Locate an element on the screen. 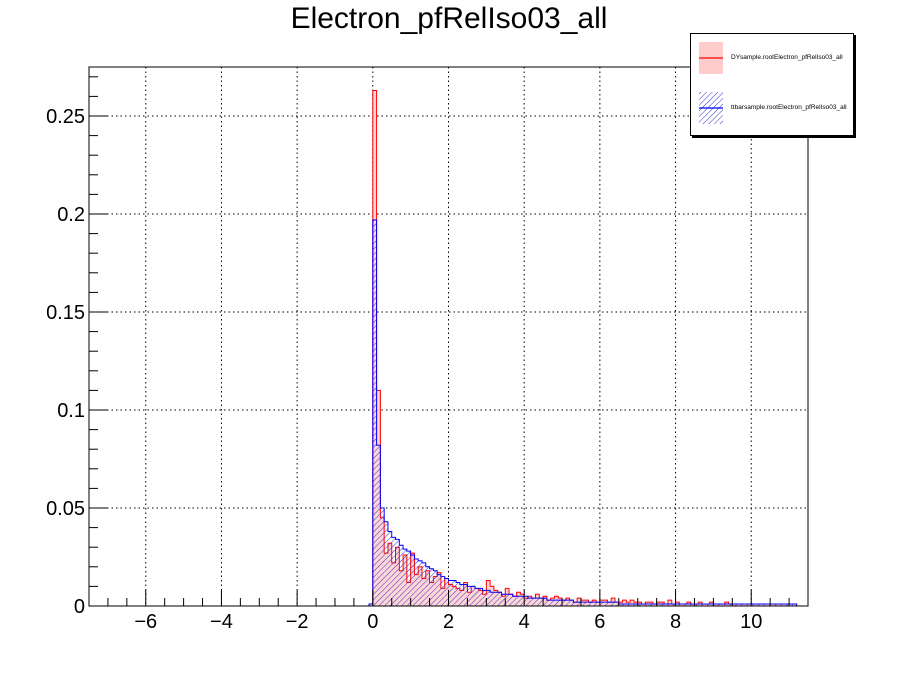 The height and width of the screenshot is (675, 898). x-tick-label: 8 is located at coordinates (675, 622).